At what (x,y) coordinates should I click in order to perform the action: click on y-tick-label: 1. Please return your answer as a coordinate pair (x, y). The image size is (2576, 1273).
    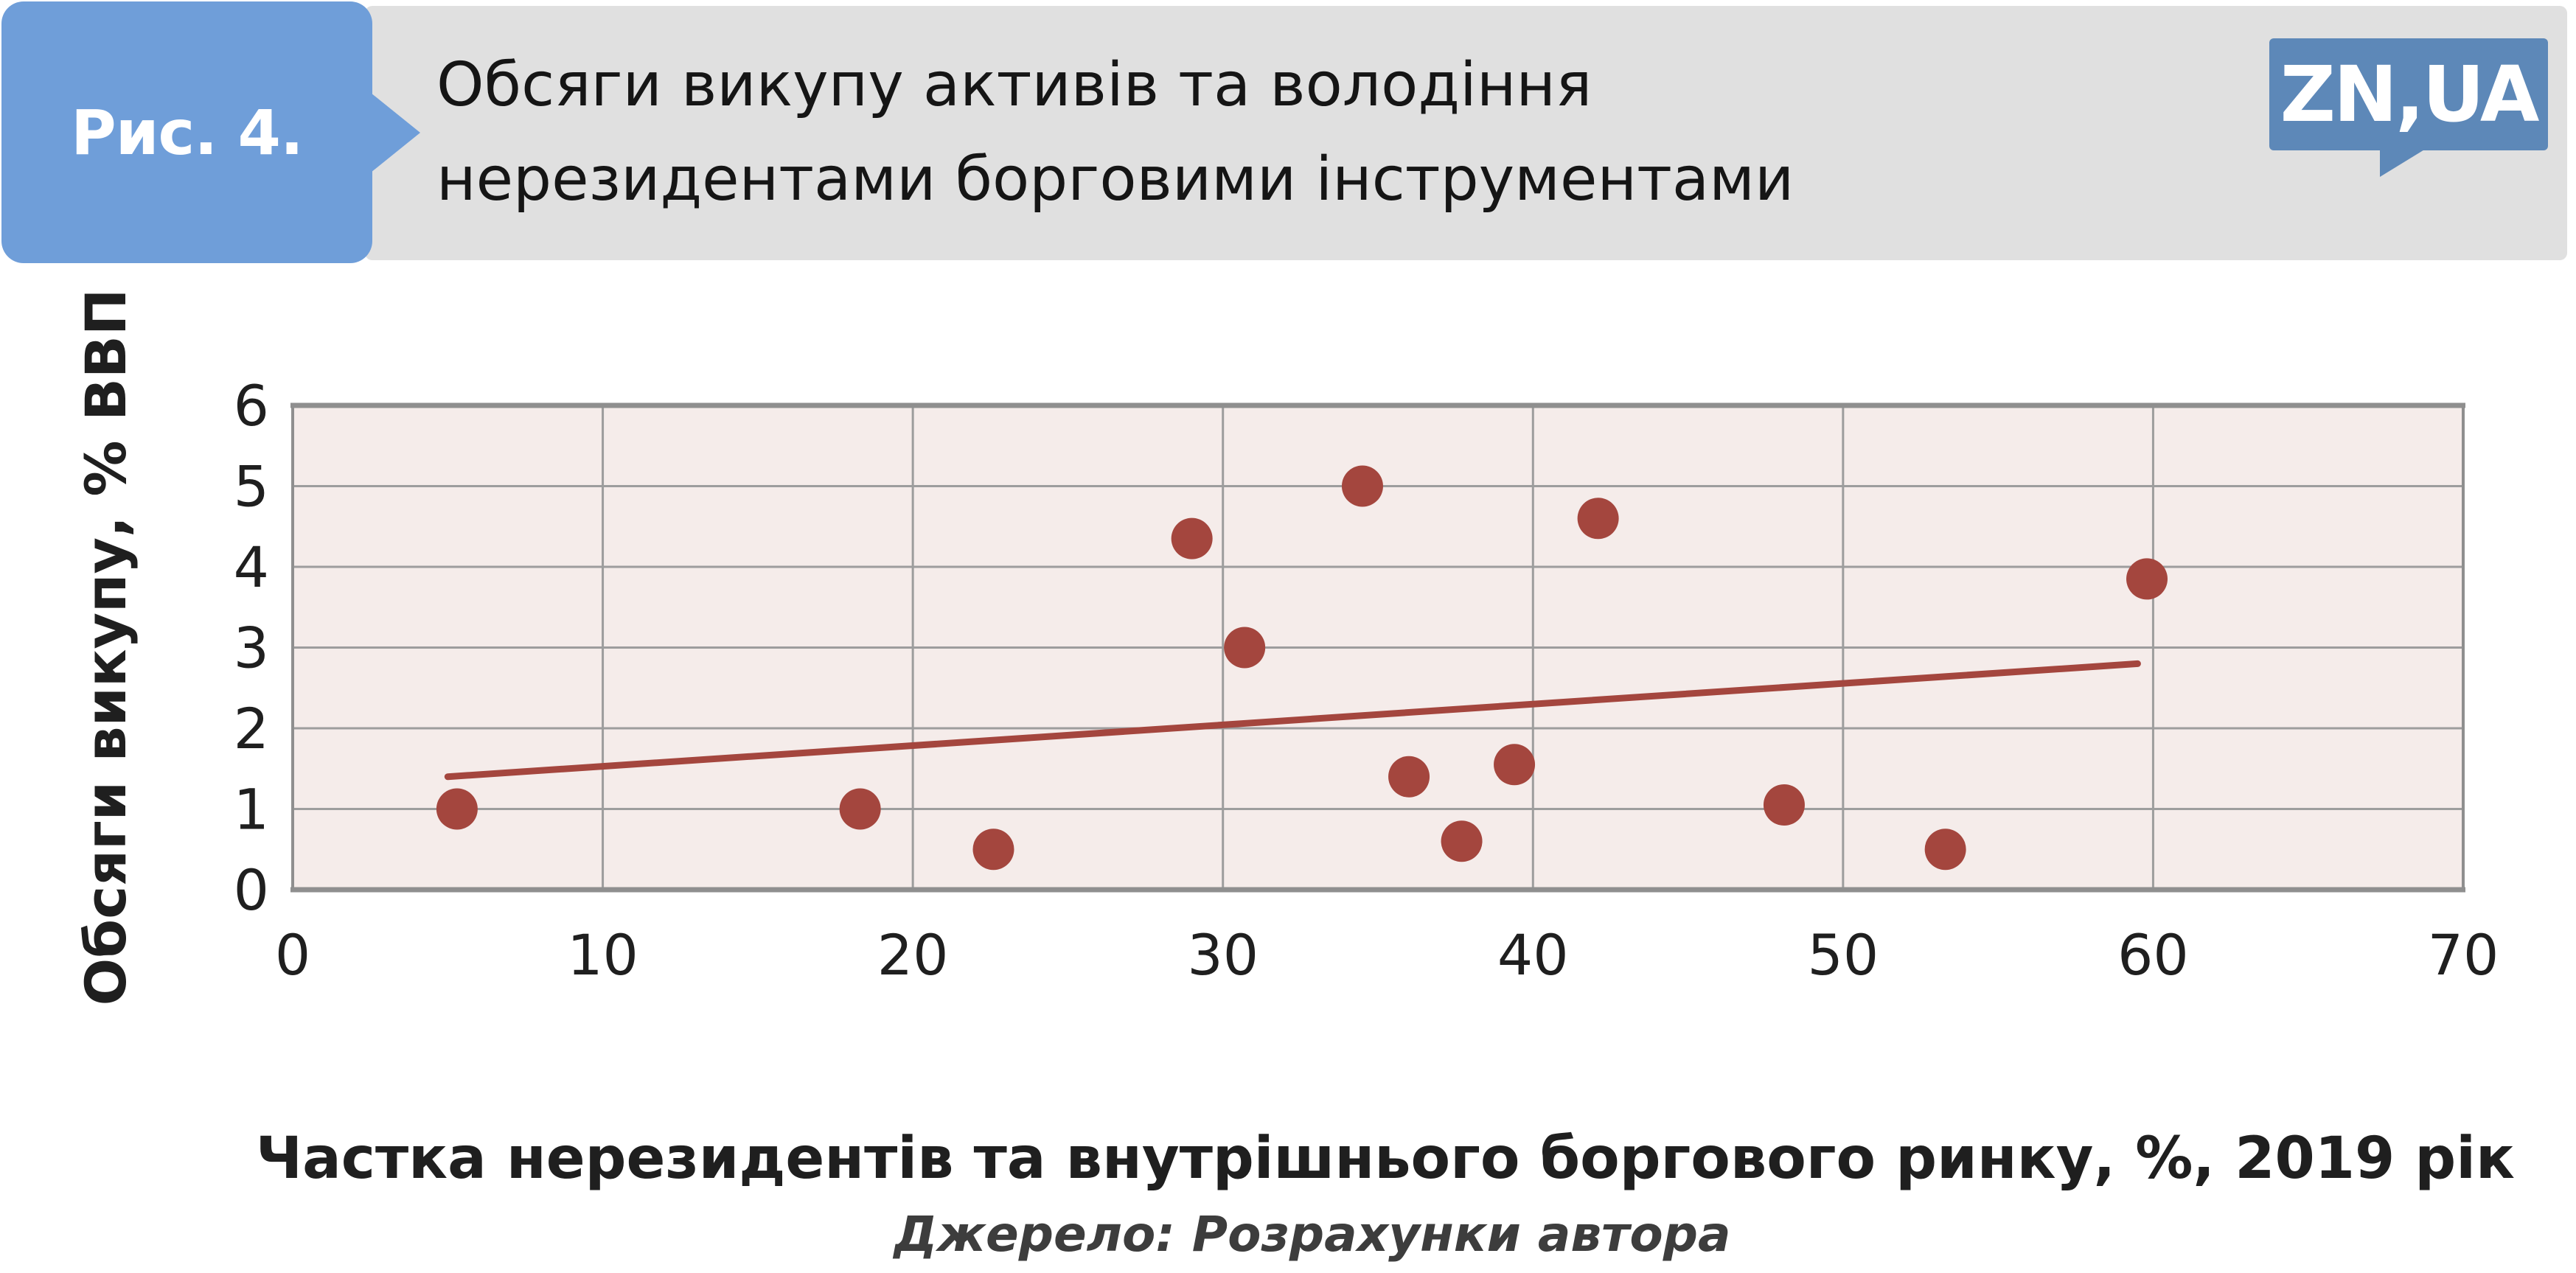
    Looking at the image, I should click on (252, 810).